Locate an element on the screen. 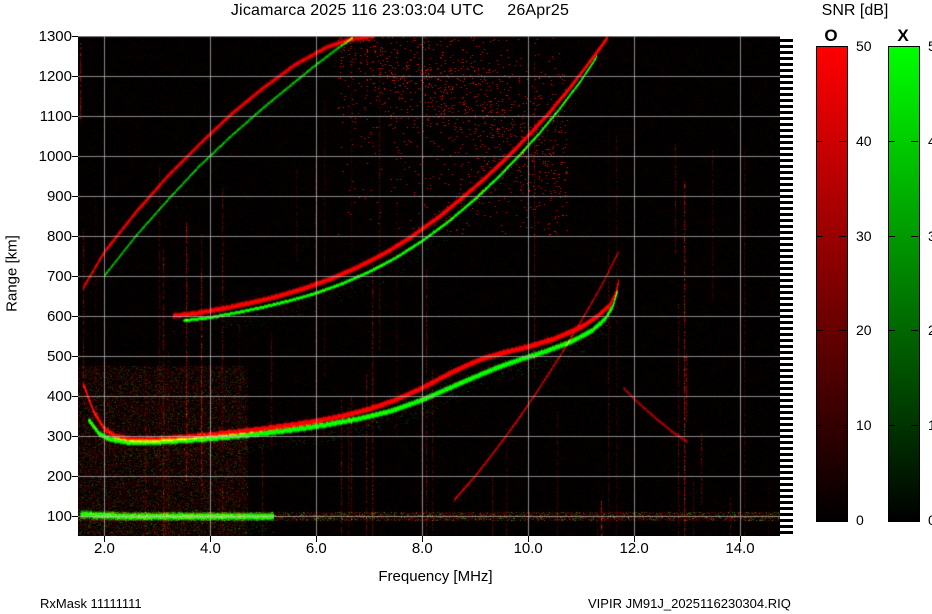 The width and height of the screenshot is (932, 614). x-tick-label: 4.0 is located at coordinates (210, 548).